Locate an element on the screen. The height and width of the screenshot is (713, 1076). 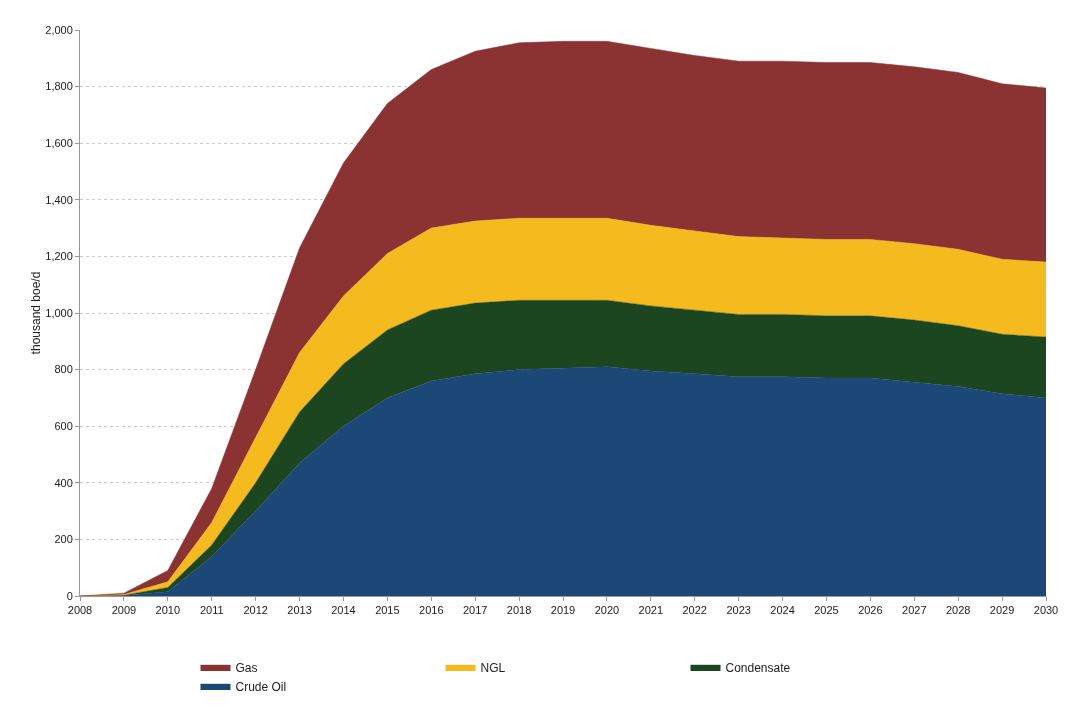
y-tick-label: 0 is located at coordinates (69, 595).